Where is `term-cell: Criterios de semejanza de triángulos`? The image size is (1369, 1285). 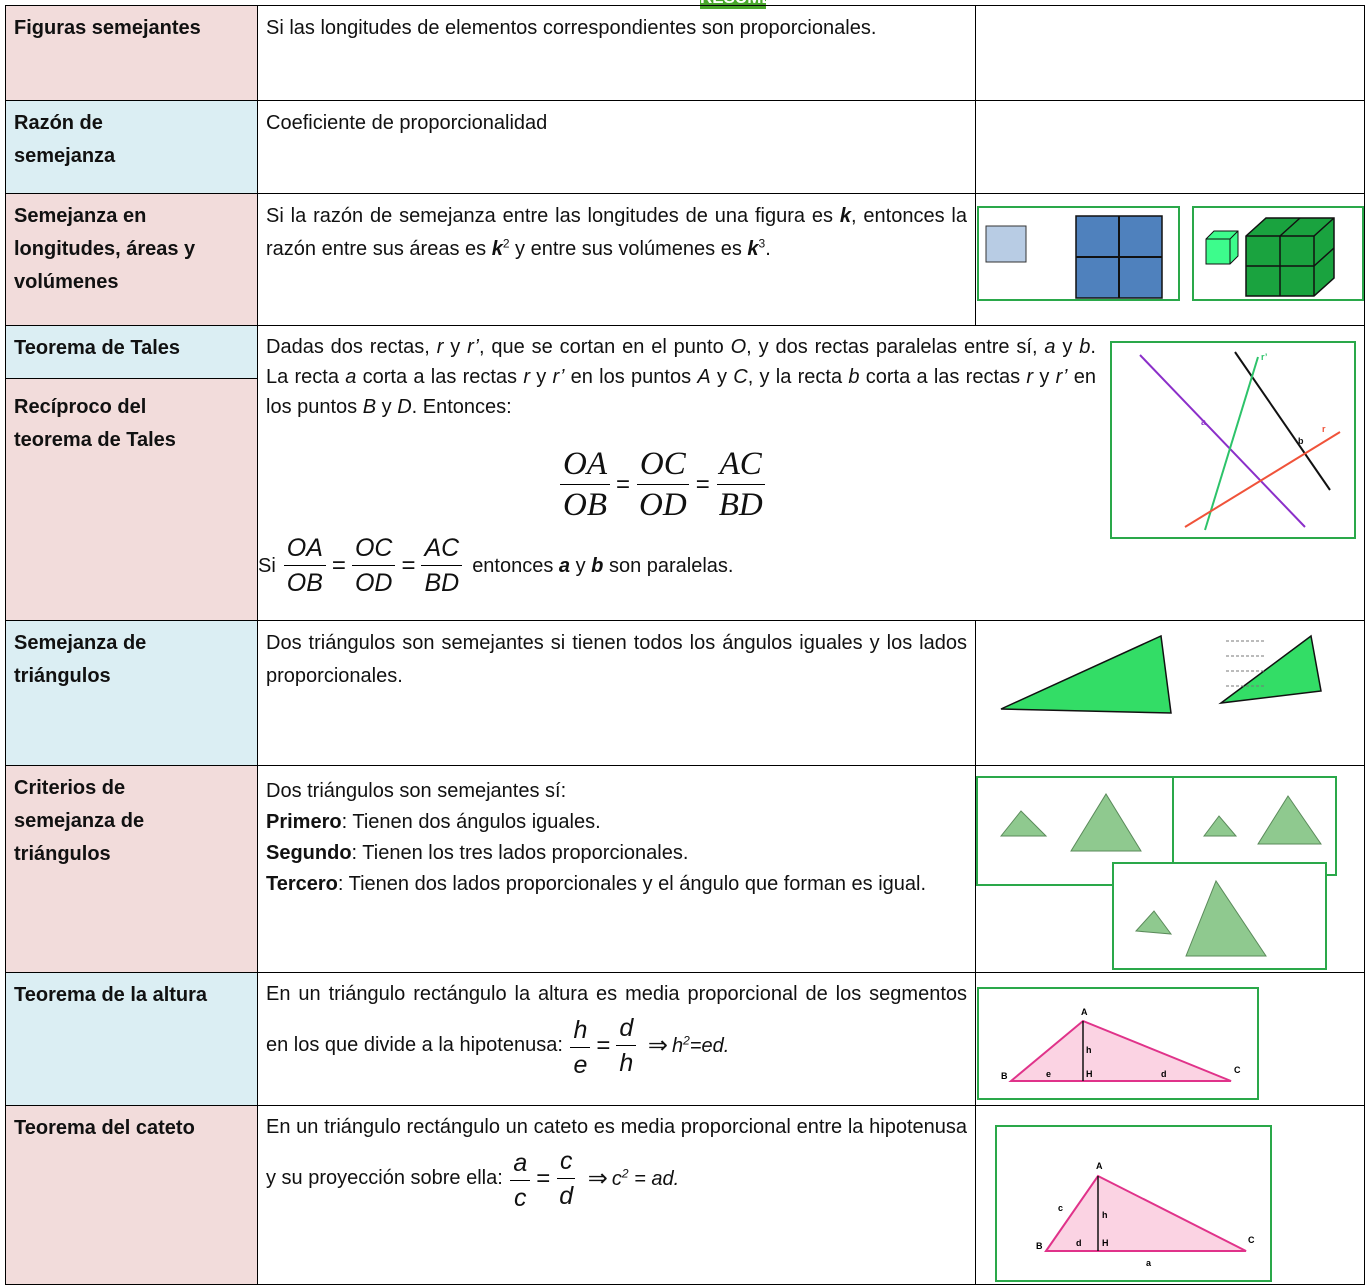
term-cell: Criterios de semejanza de triángulos is located at coordinates (131, 869).